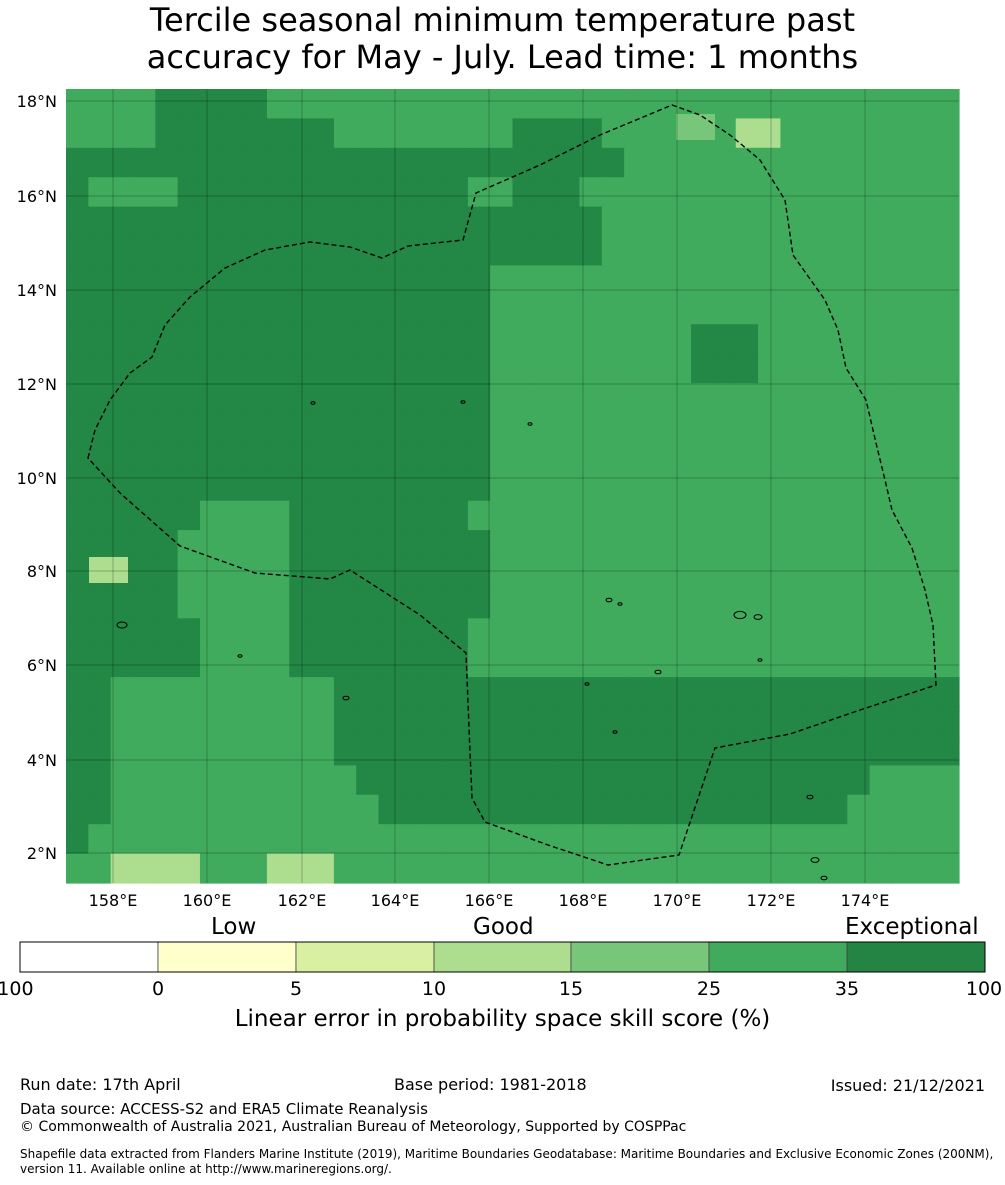  I want to click on lon-tick-label: 160°E, so click(207, 900).